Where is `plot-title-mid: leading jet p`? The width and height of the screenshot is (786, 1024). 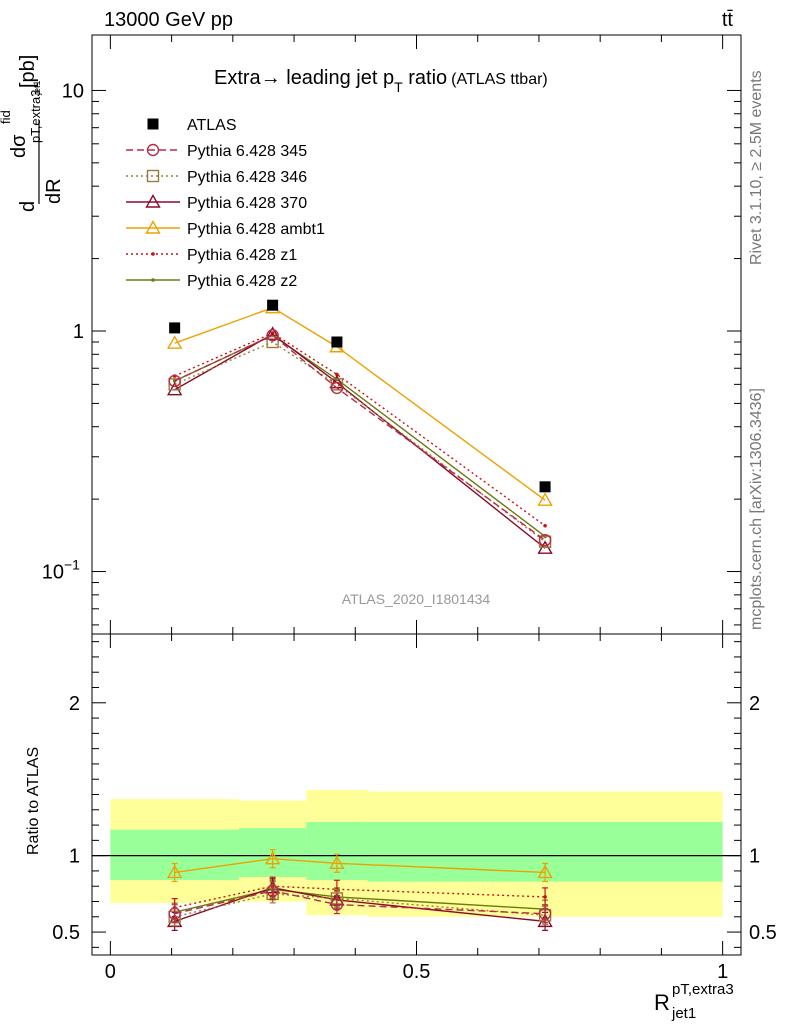
plot-title-mid: leading jet p is located at coordinates (337, 78).